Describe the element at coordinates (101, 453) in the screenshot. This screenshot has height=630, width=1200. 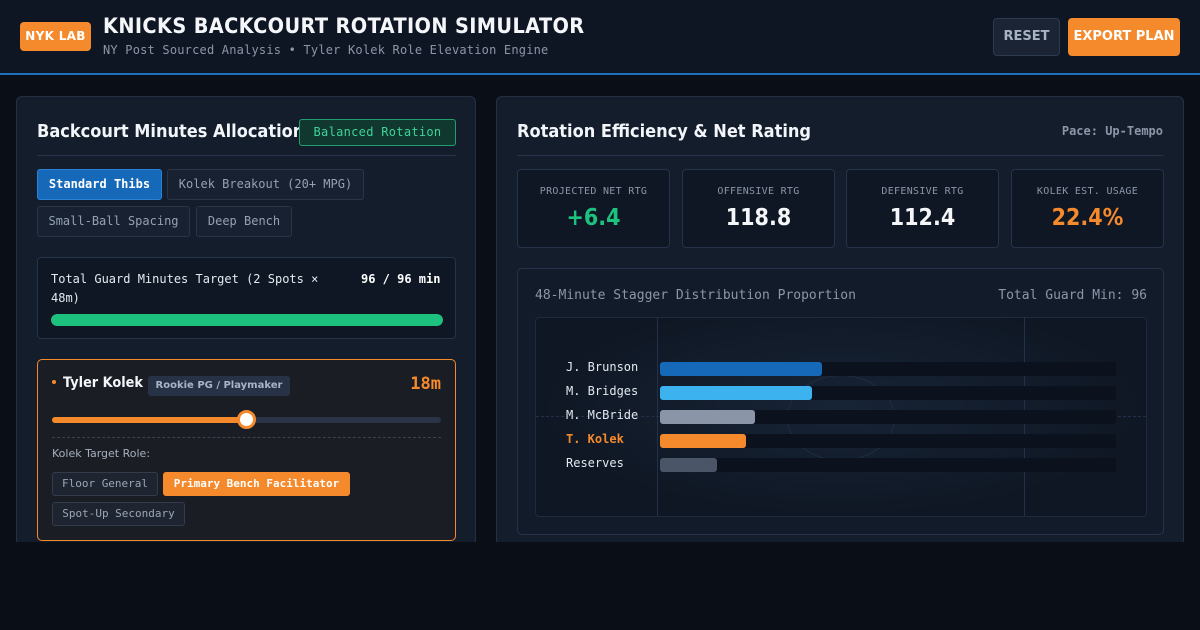
I see `target-role-label: Kolek Target Role:` at that location.